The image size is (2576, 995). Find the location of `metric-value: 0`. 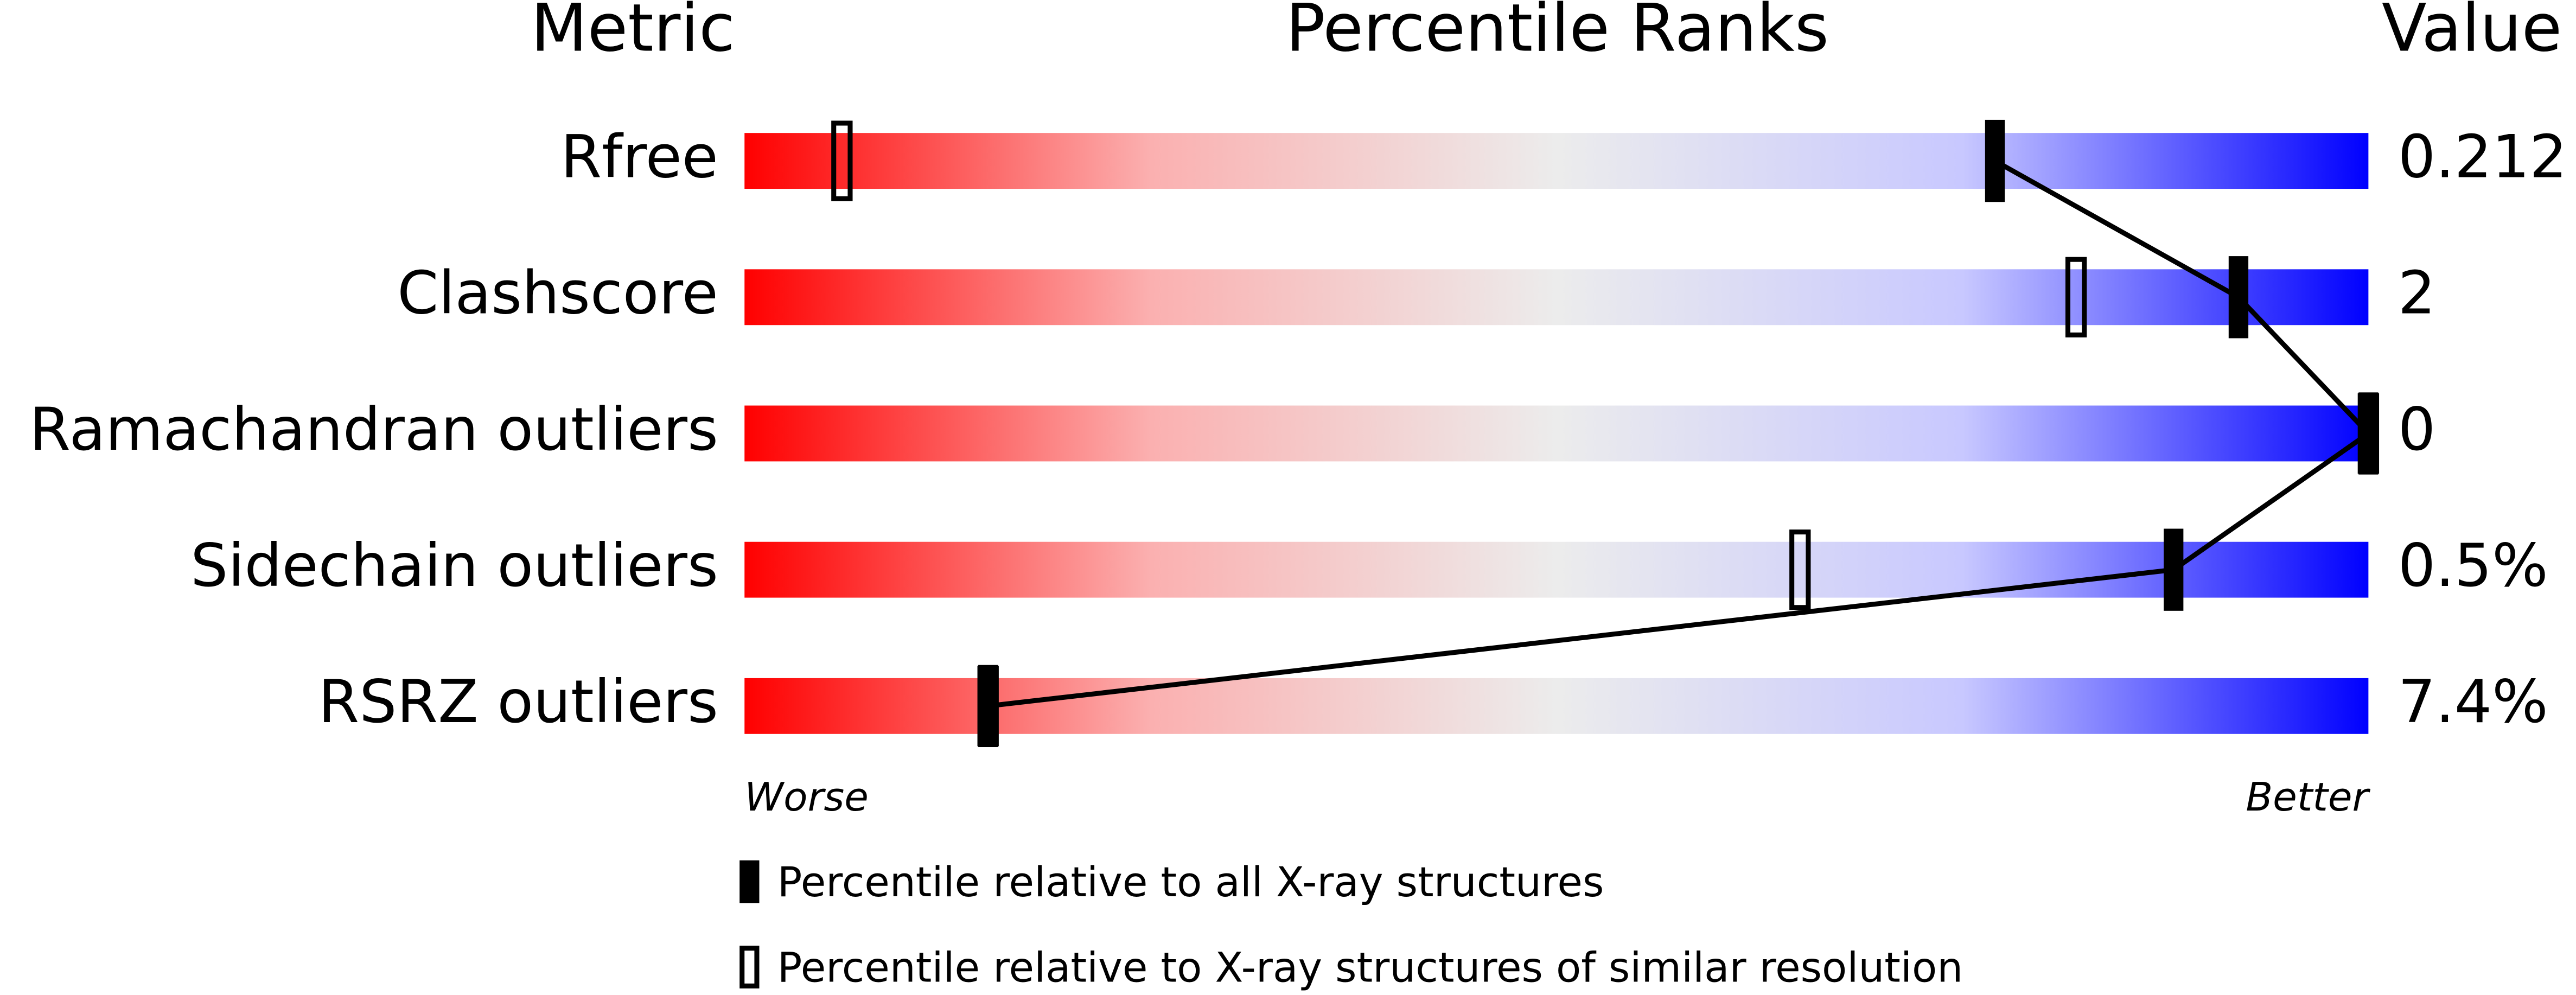

metric-value: 0 is located at coordinates (2416, 430).